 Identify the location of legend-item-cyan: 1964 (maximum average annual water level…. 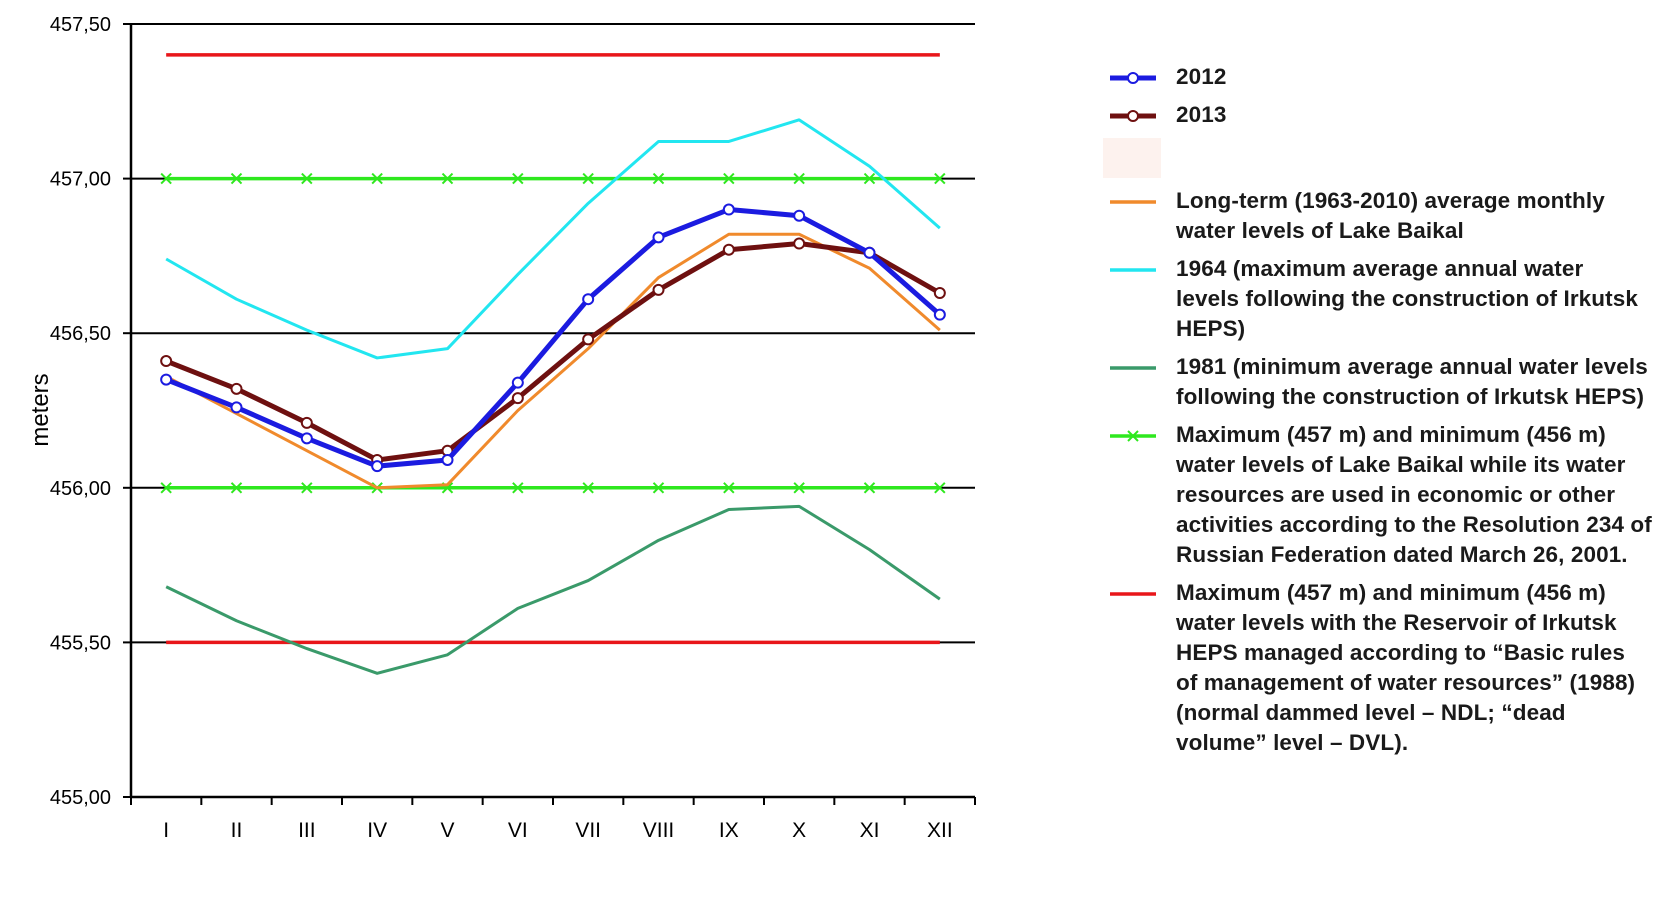
(1376, 299).